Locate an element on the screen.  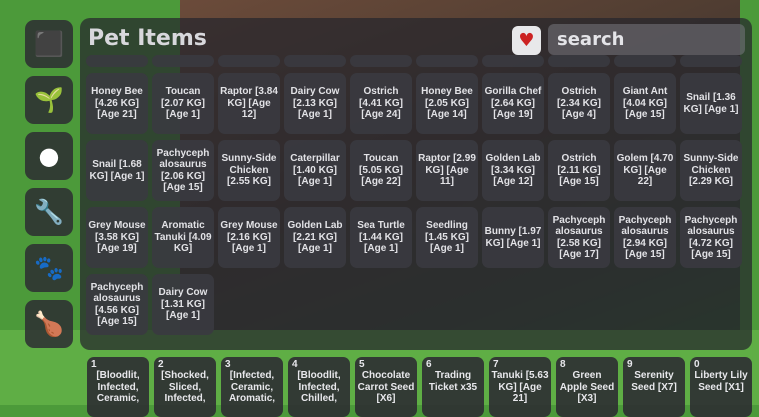
pet-tile: Ostrich [2.34 KG] [Age 4] is located at coordinates (579, 103).